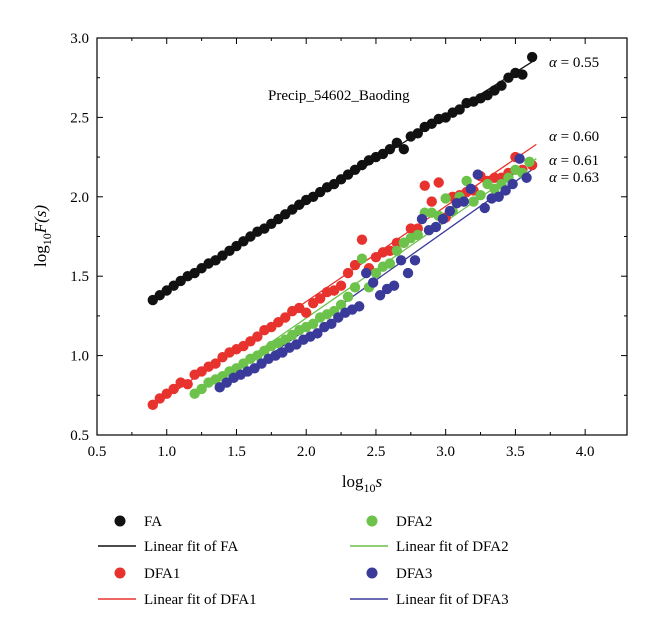 This screenshot has height=641, width=660. I want to click on y-axis-title: log10F(s), so click(42, 236).